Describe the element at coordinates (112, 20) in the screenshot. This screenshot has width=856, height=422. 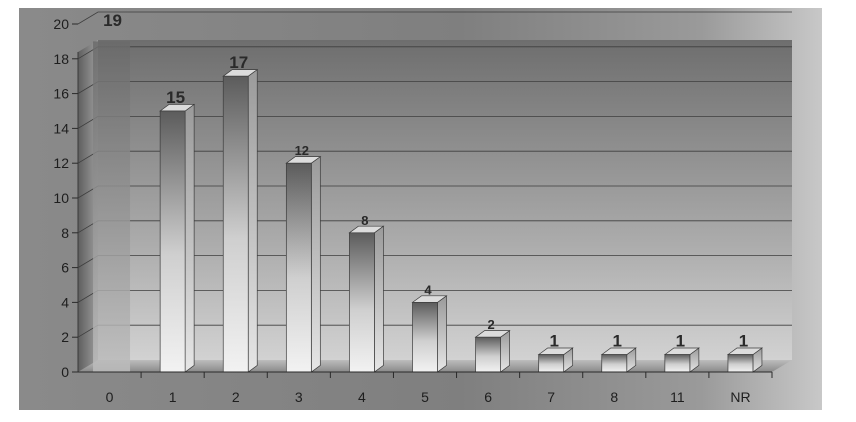
I see `data-label: 19` at that location.